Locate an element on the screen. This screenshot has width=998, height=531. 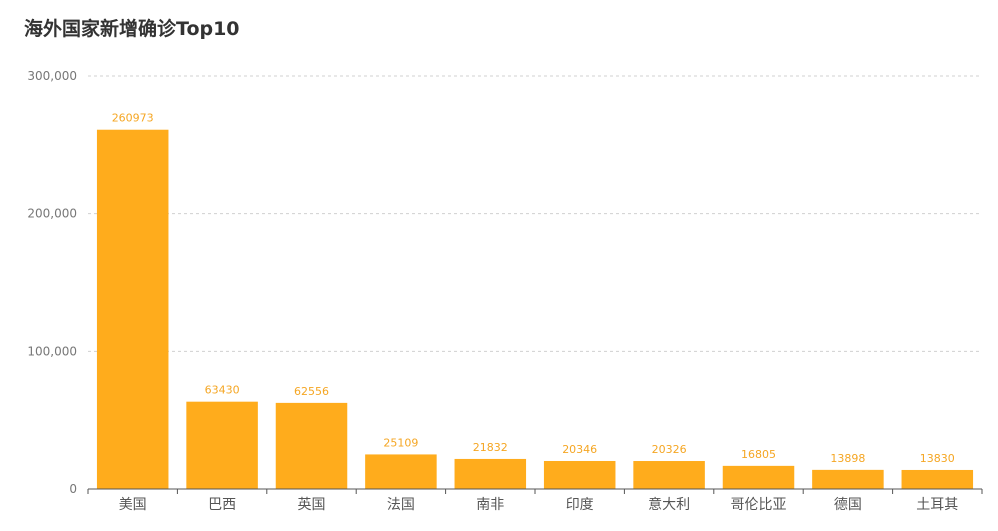
x-tick-label: 美国 is located at coordinates (133, 505).